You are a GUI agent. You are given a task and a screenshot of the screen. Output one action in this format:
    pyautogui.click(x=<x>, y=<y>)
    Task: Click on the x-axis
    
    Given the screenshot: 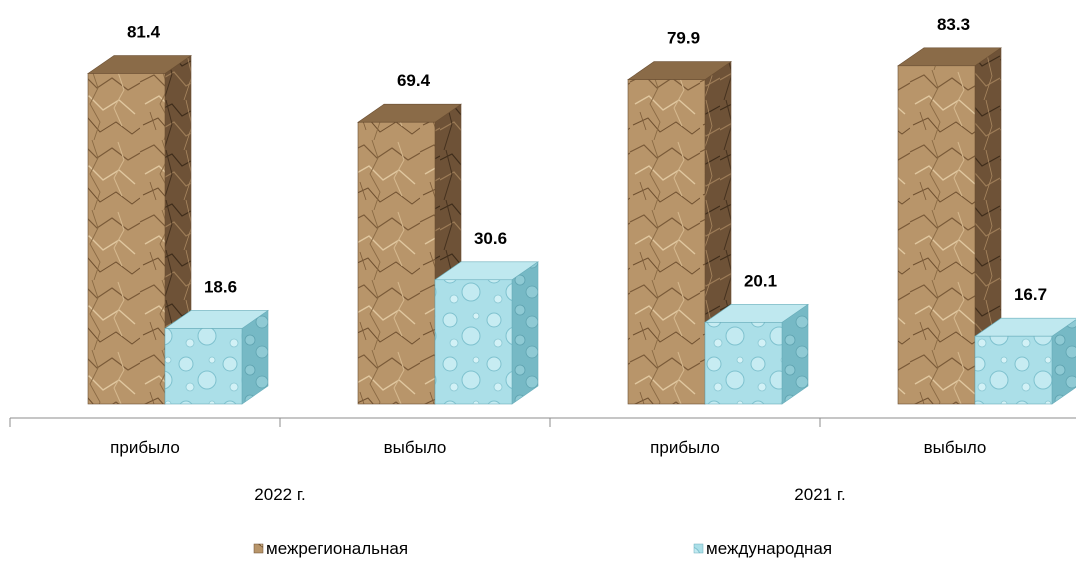 What is the action you would take?
    pyautogui.click(x=542, y=422)
    